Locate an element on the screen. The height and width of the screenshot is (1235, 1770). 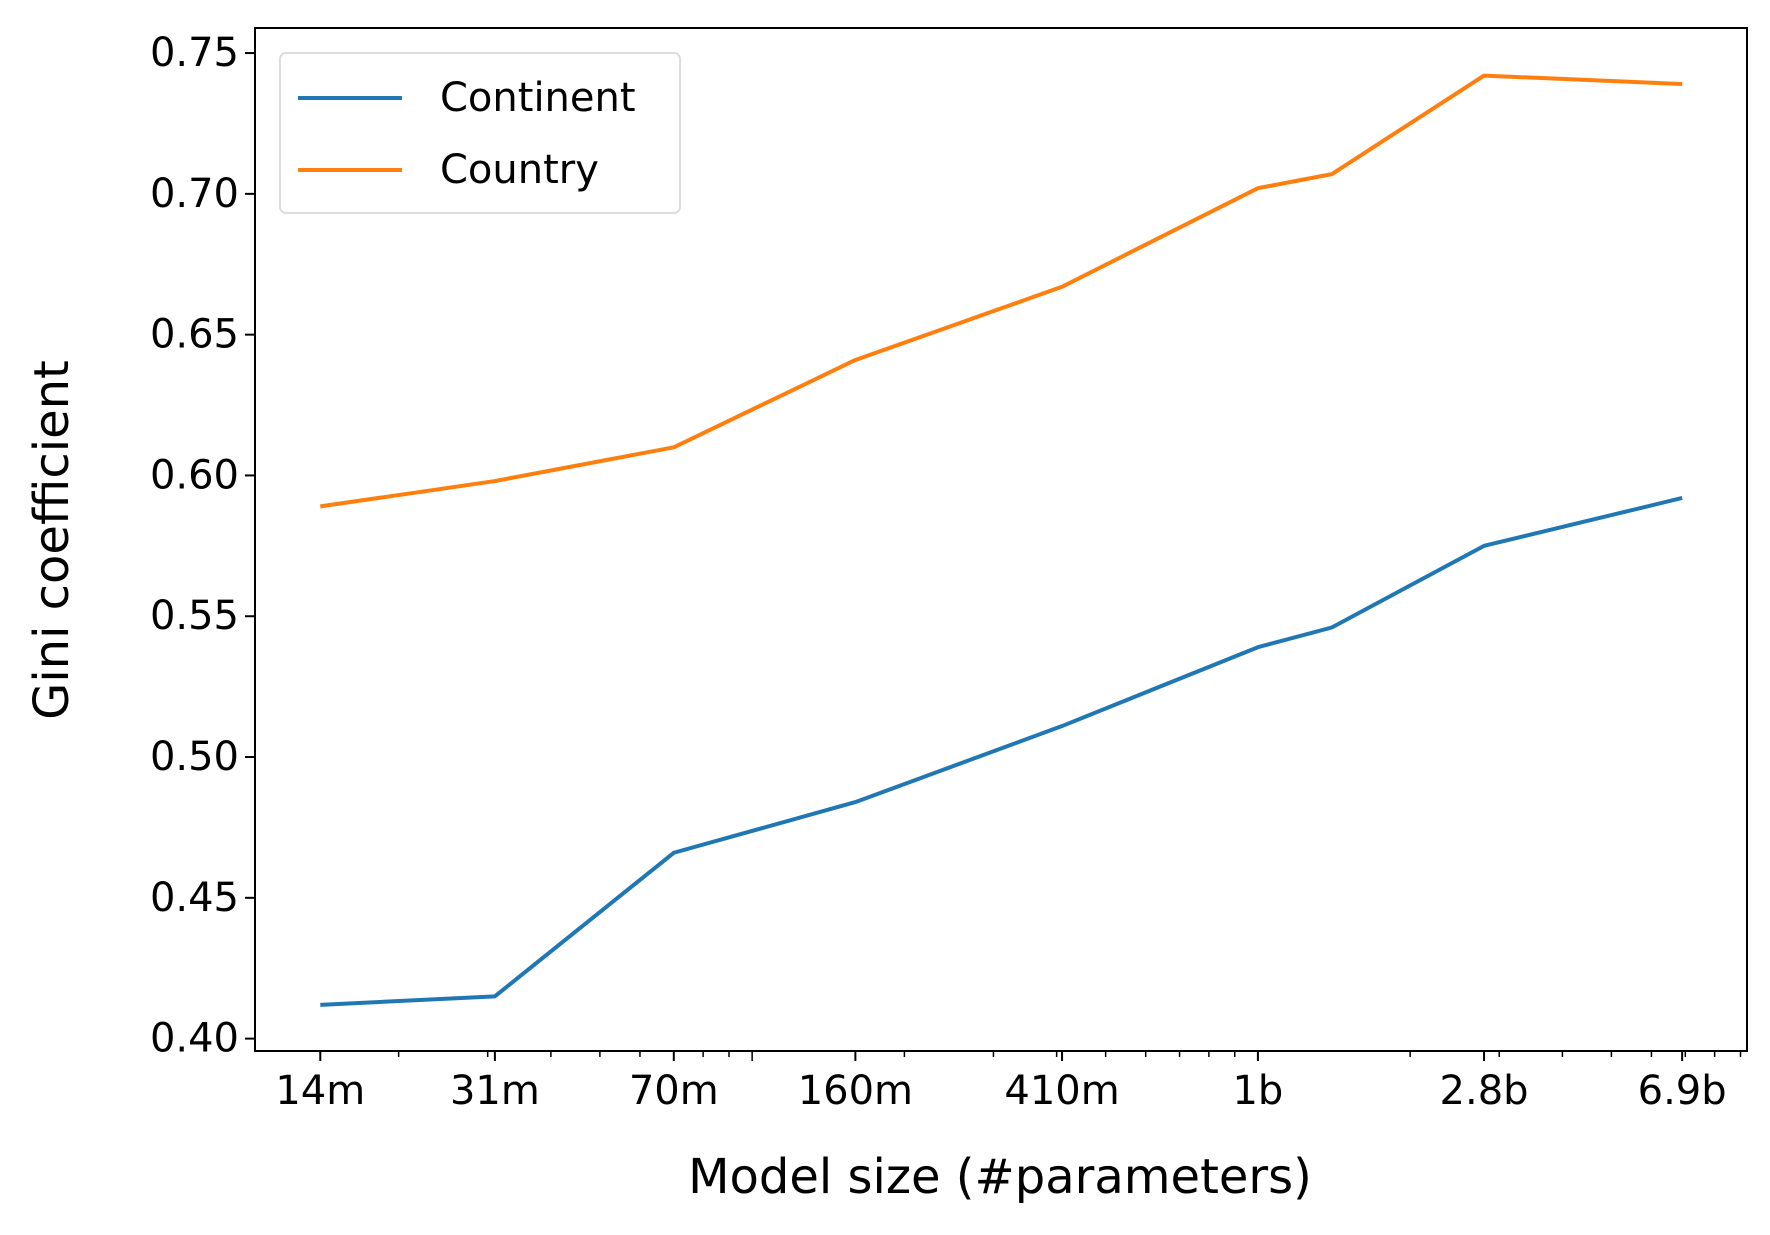
legend-label: Continent is located at coordinates (538, 98).